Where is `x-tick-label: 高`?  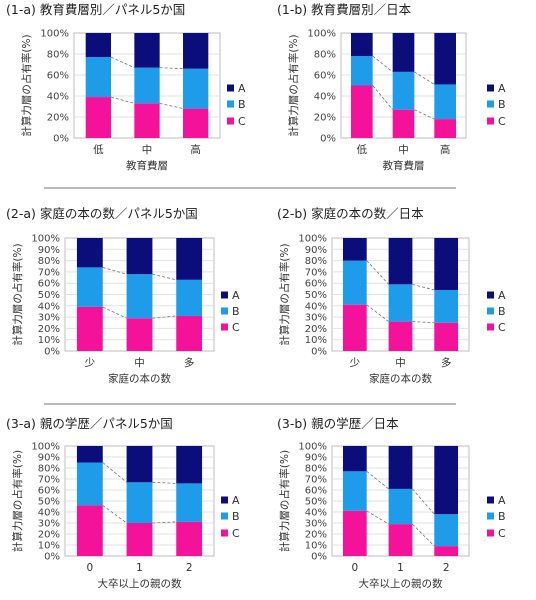 x-tick-label: 高 is located at coordinates (445, 149).